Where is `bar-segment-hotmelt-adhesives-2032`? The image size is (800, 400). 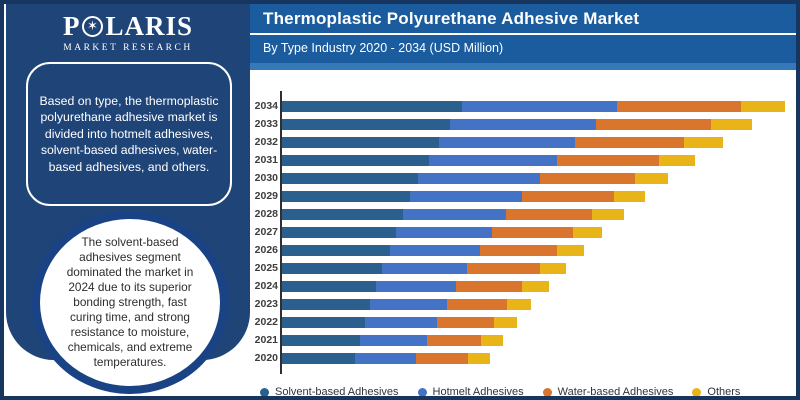 bar-segment-hotmelt-adhesives-2032 is located at coordinates (507, 142).